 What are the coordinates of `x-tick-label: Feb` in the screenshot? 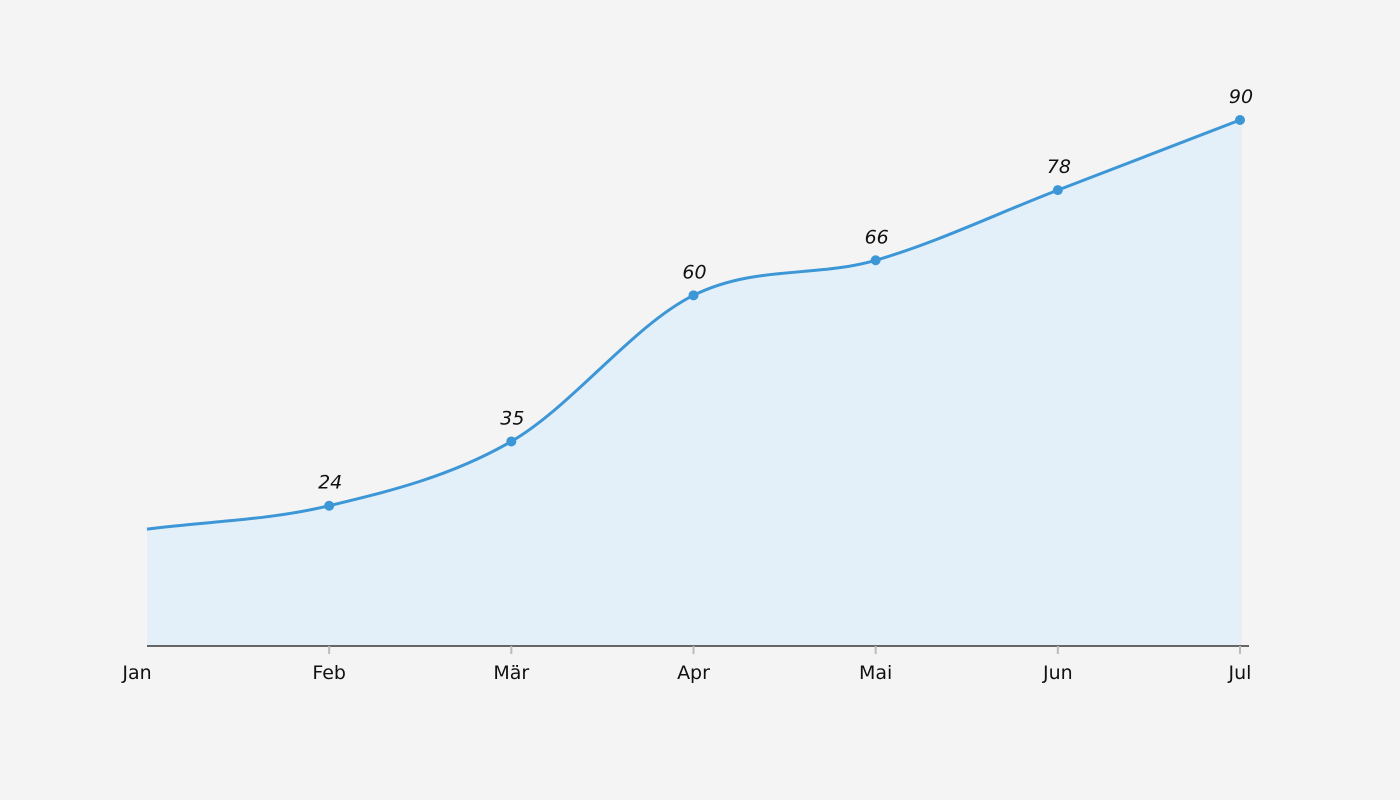 It's located at (329, 673).